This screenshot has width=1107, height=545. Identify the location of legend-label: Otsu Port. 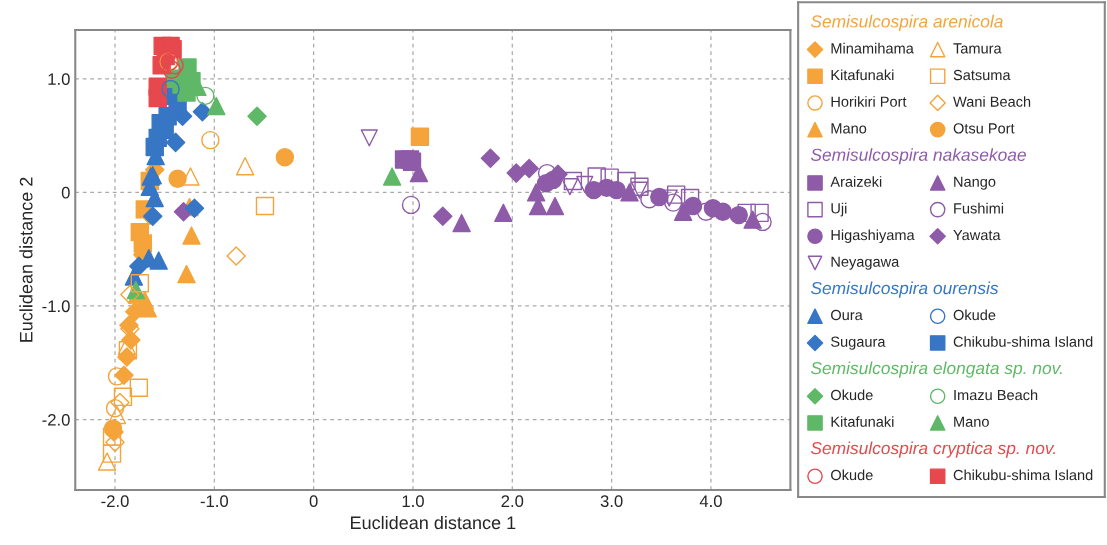
(984, 128).